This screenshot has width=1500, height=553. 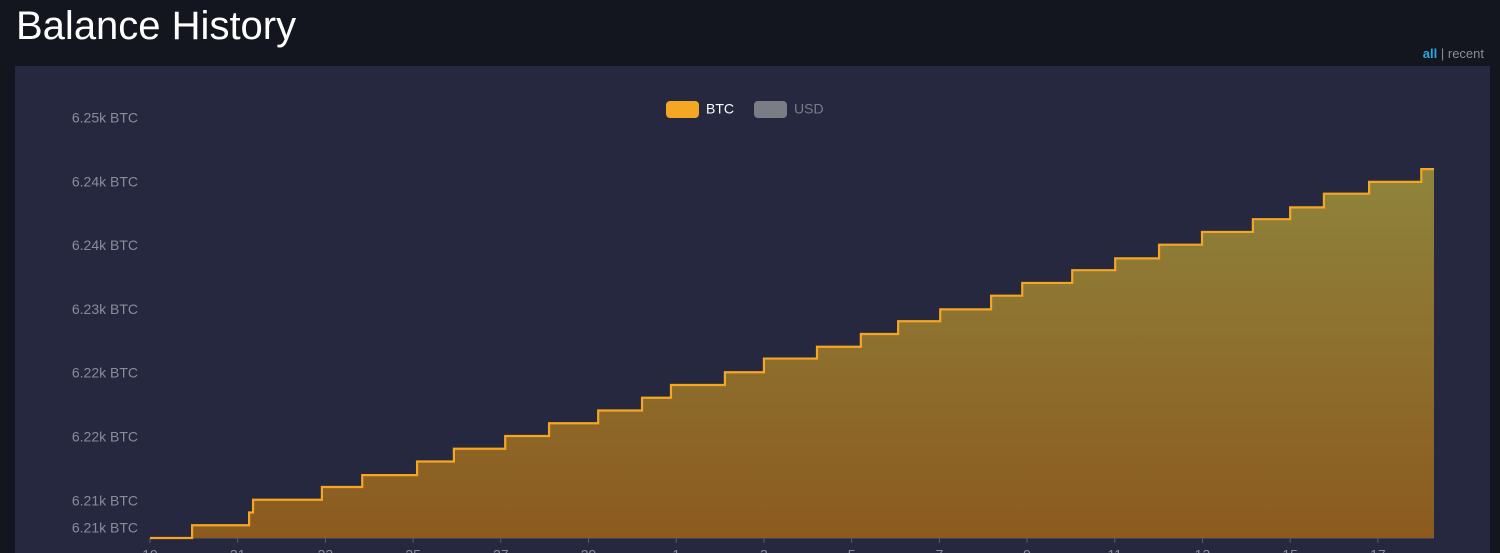 I want to click on x-tick-label: 21, so click(x=238, y=550).